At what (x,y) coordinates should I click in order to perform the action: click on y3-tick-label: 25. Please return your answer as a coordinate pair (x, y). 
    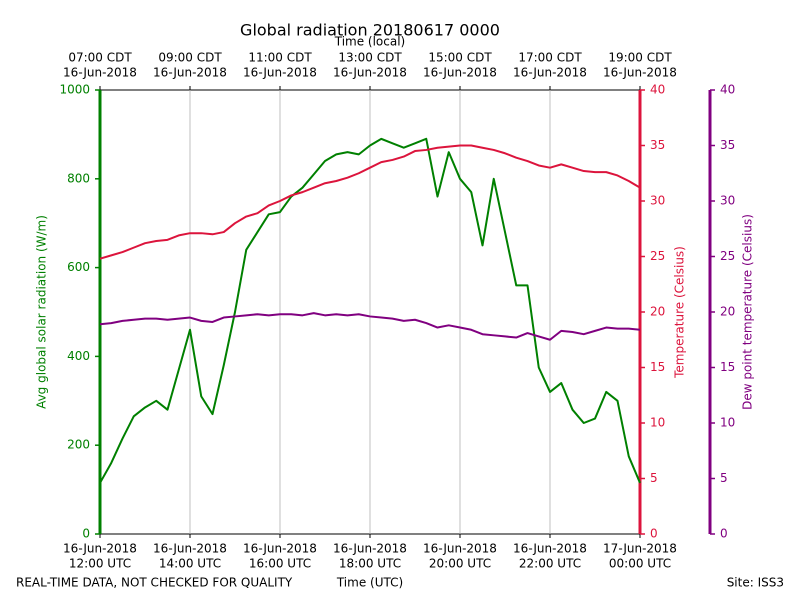
    Looking at the image, I should click on (727, 256).